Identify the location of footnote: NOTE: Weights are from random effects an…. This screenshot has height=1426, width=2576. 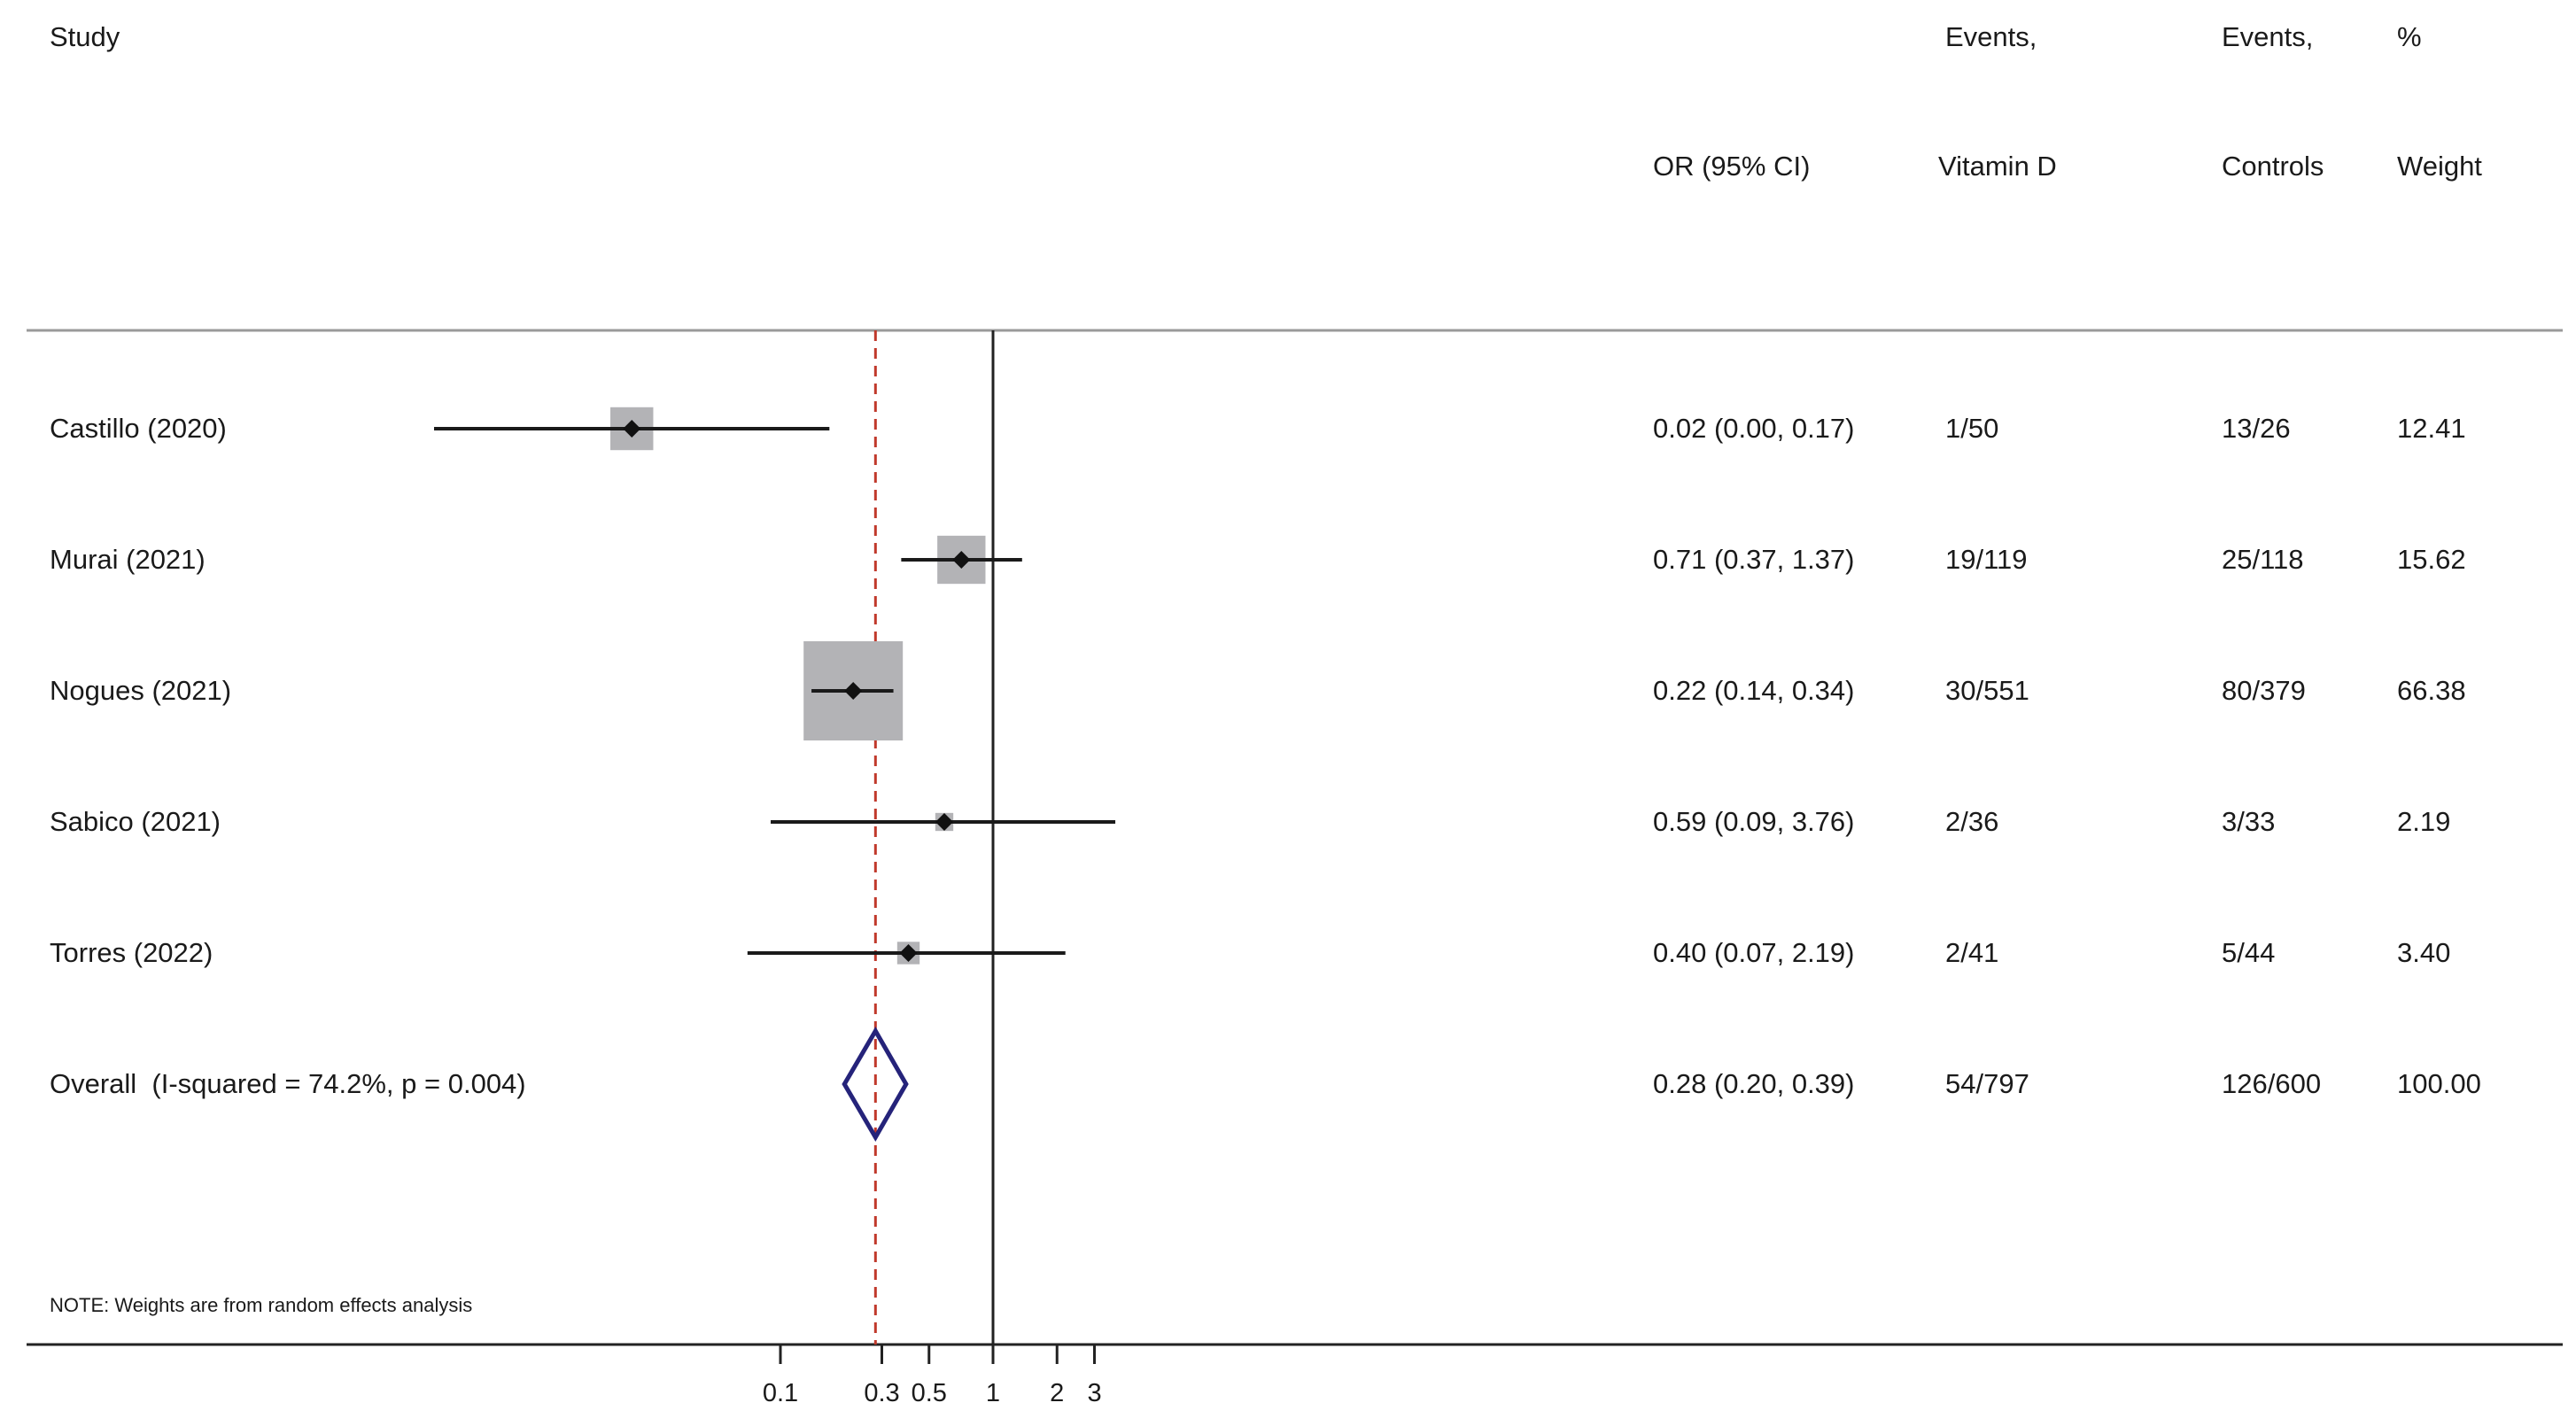
(261, 1305).